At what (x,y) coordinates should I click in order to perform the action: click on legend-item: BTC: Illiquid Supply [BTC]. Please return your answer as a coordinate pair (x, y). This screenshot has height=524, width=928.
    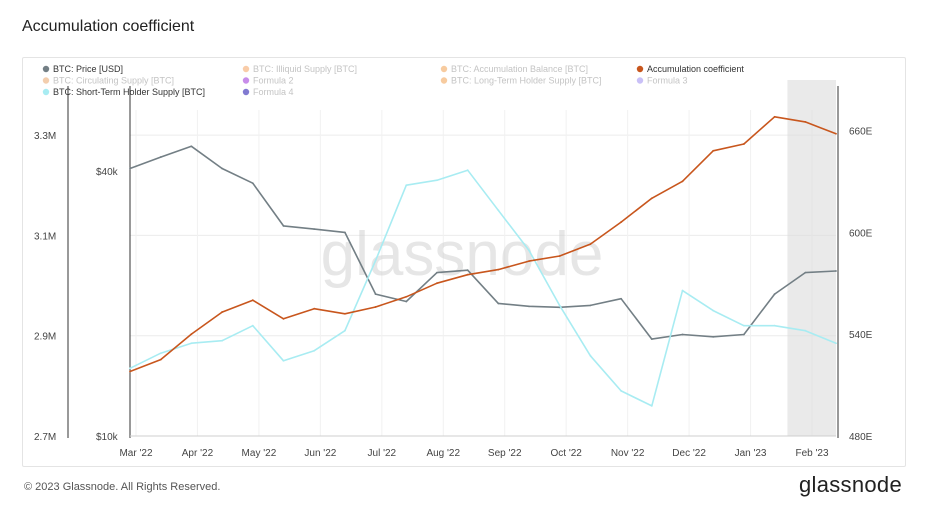
    Looking at the image, I should click on (299, 69).